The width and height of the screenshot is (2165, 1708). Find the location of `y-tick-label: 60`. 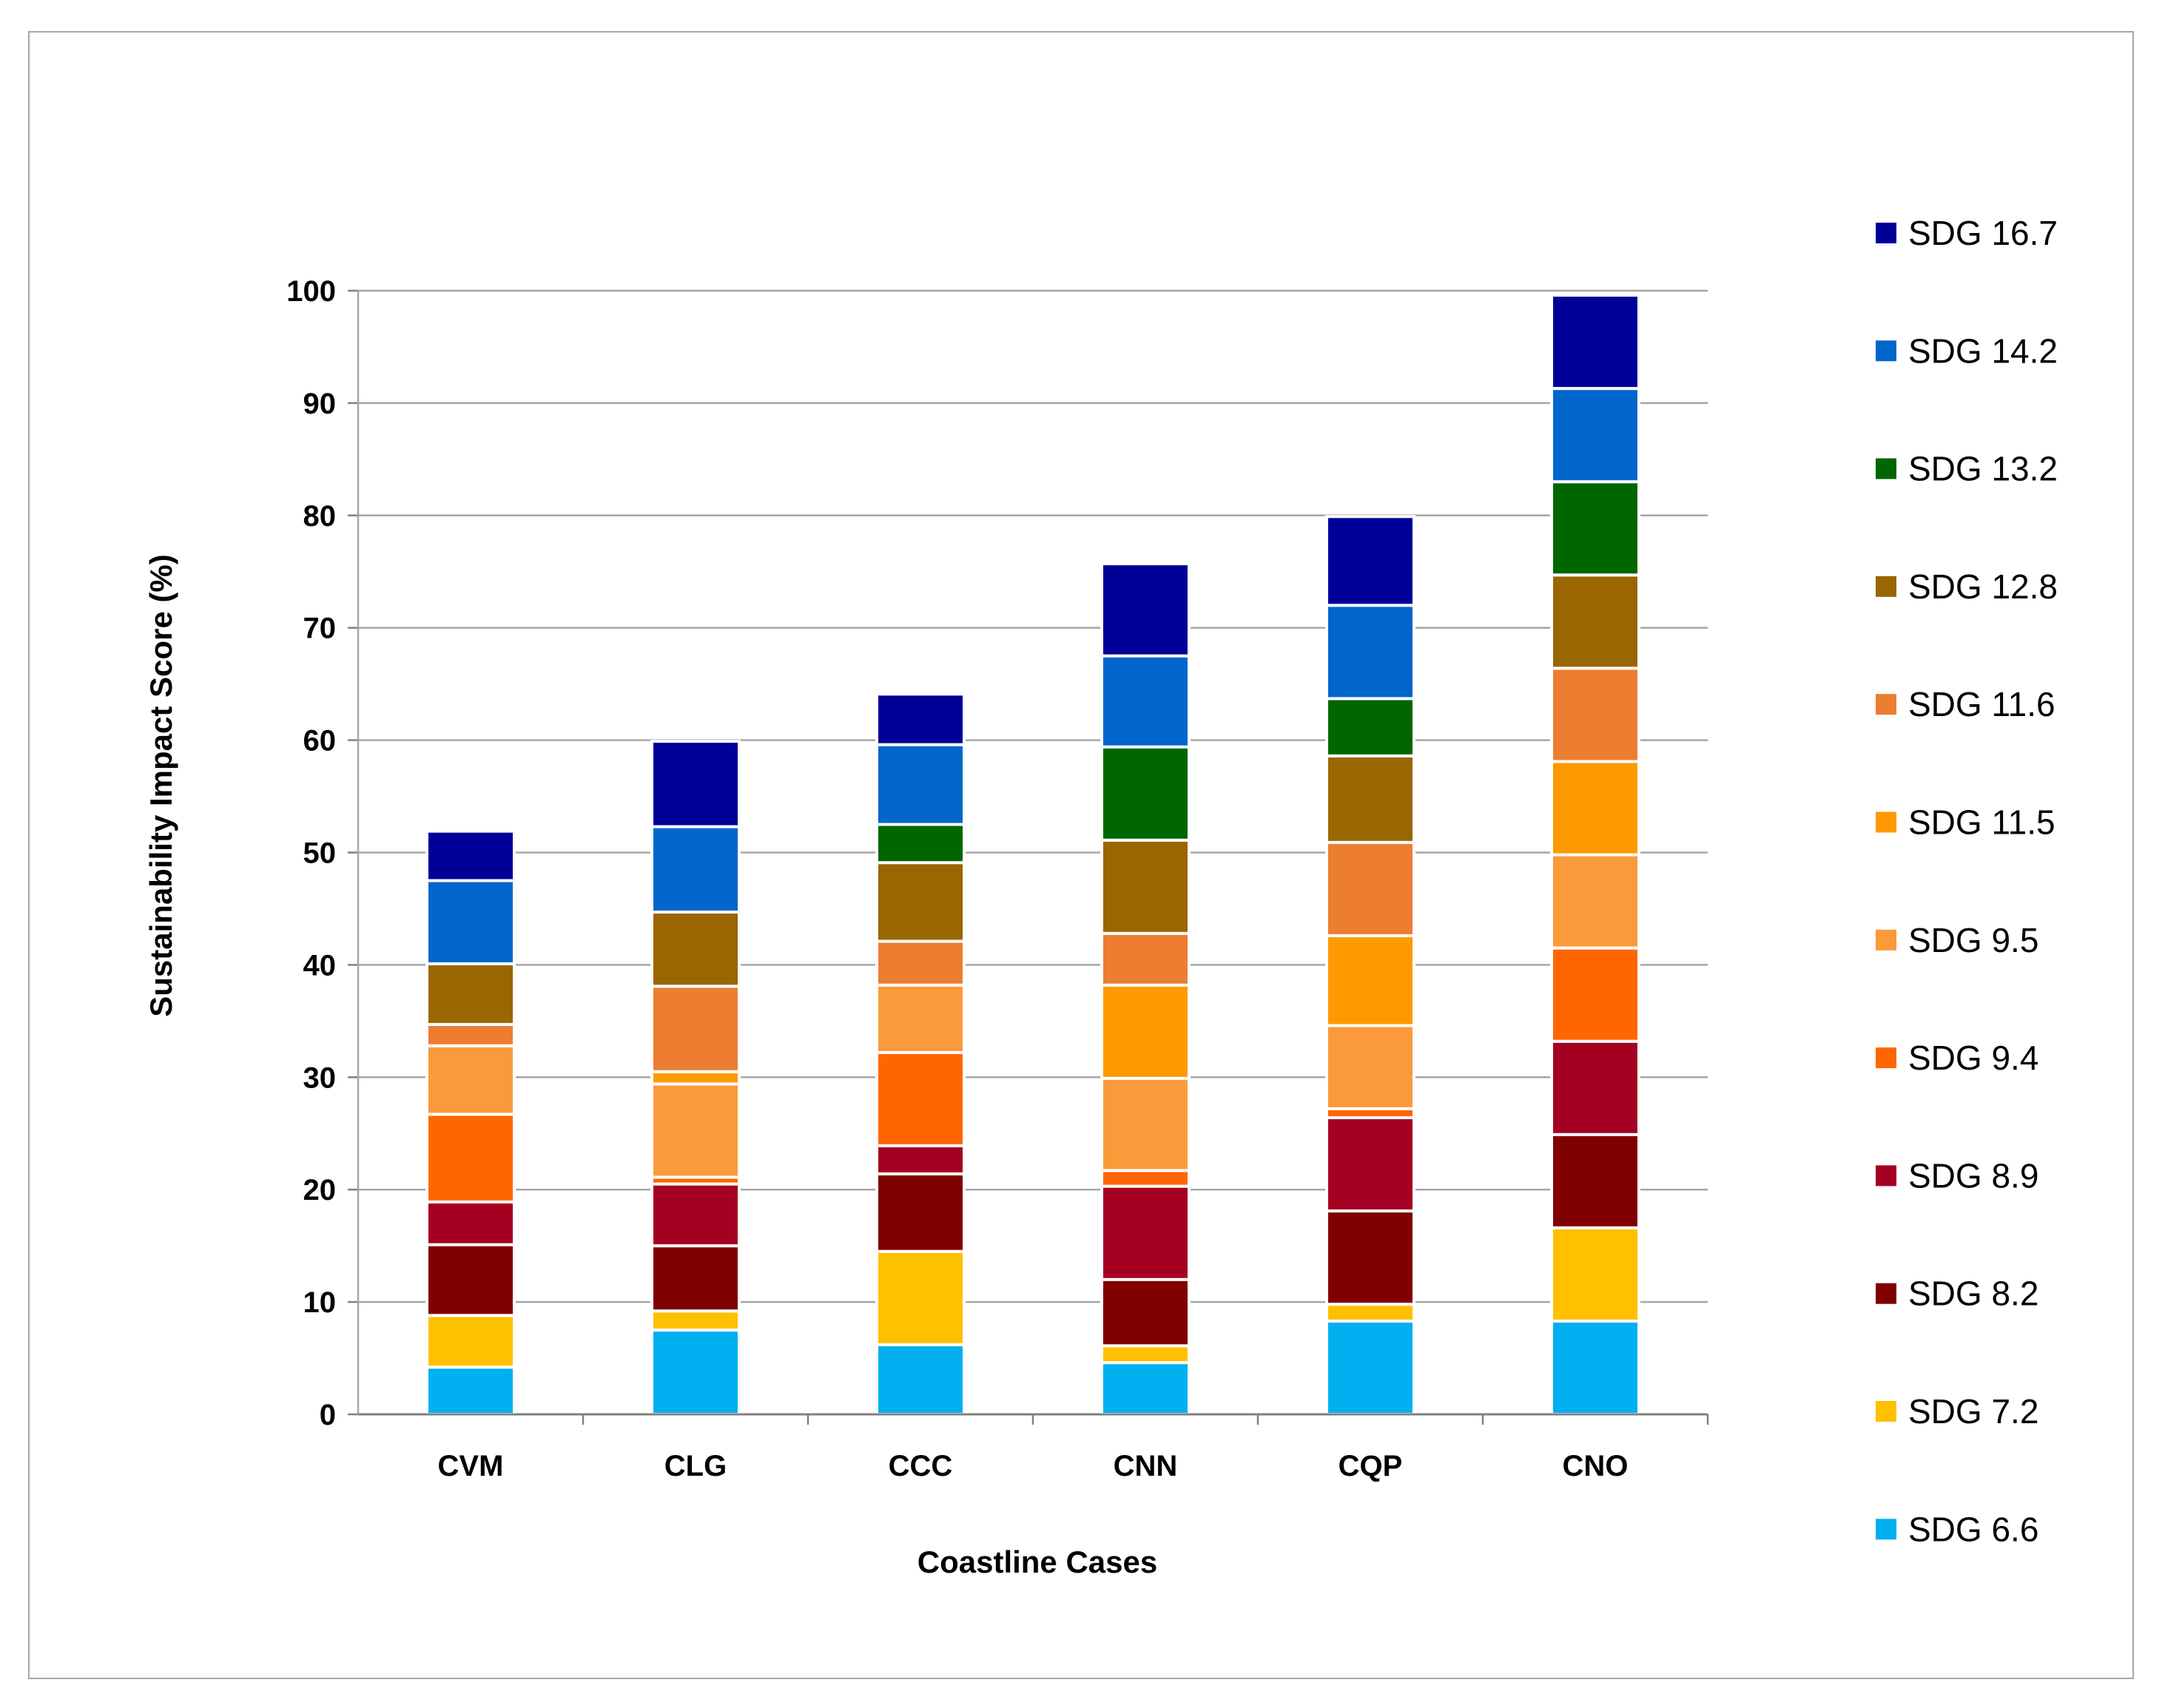

y-tick-label: 60 is located at coordinates (320, 741).